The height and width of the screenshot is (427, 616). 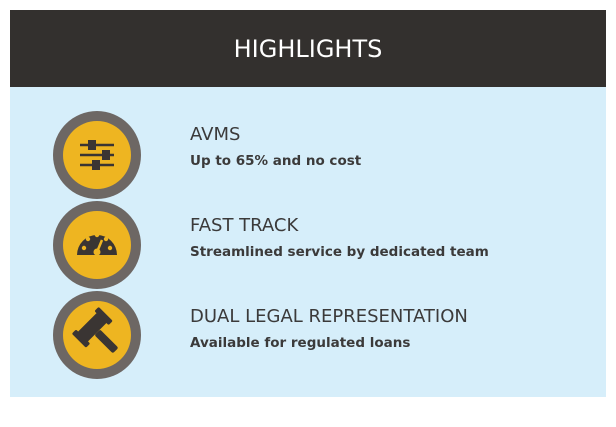 What do you see at coordinates (329, 316) in the screenshot?
I see `item-title: DUAL LEGAL REPRESENTATION` at bounding box center [329, 316].